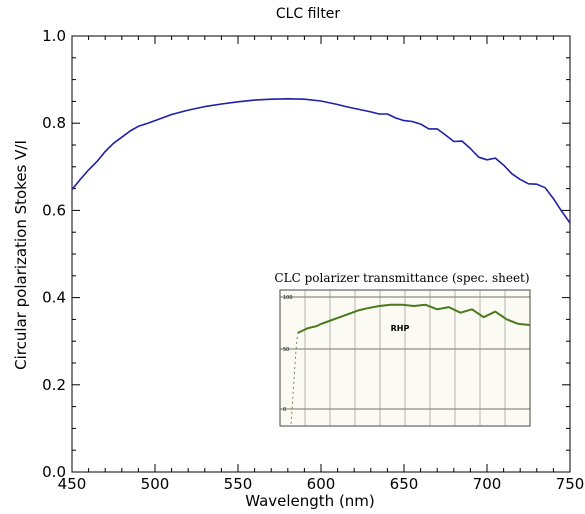 This screenshot has width=585, height=514. What do you see at coordinates (487, 484) in the screenshot?
I see `x-tick-label: 700` at bounding box center [487, 484].